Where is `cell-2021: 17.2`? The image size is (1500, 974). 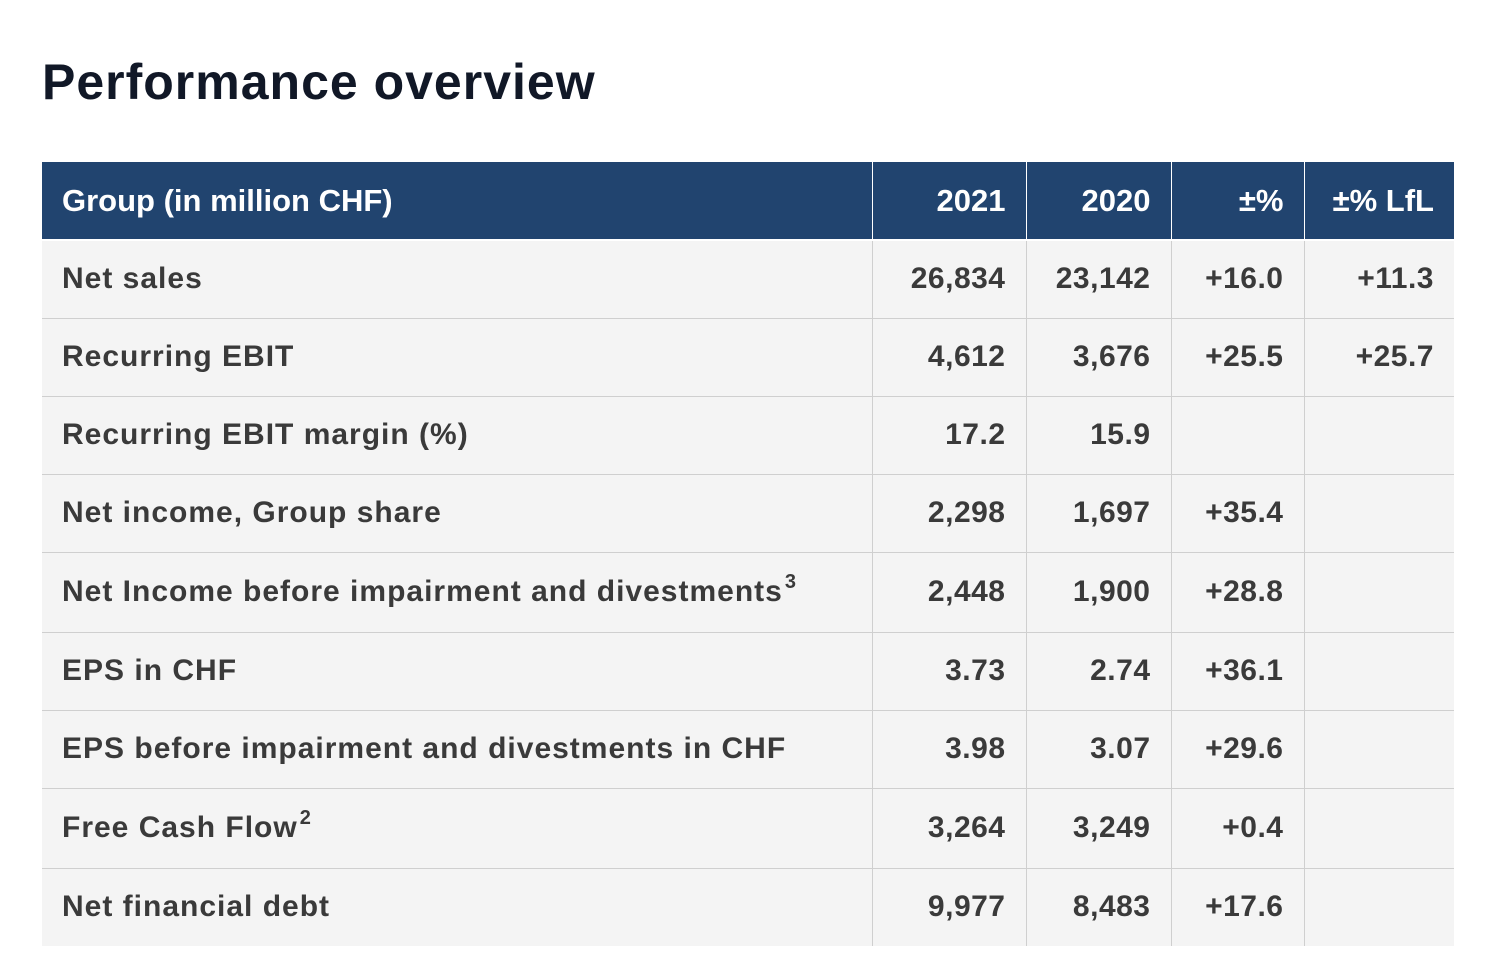
cell-2021: 17.2 is located at coordinates (949, 434).